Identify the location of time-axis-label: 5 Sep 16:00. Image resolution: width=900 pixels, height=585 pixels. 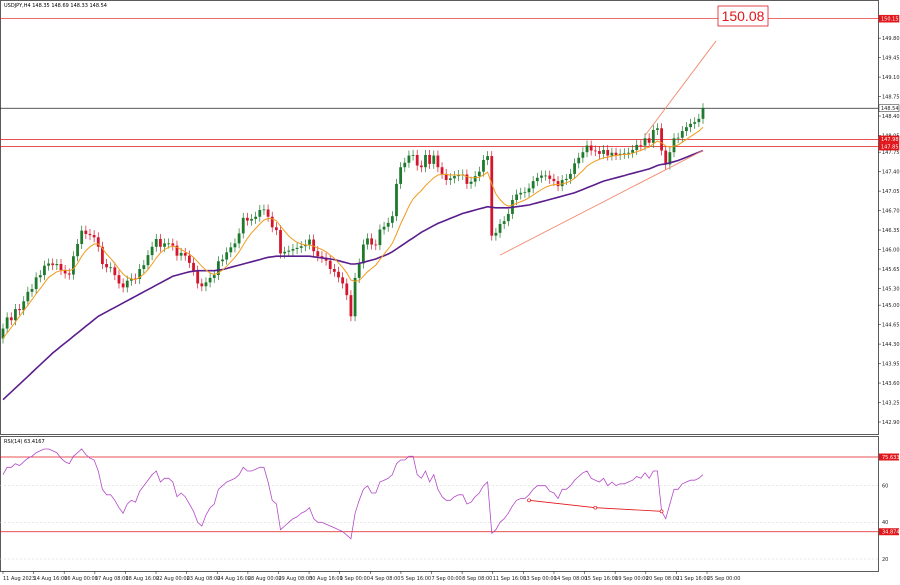
(416, 579).